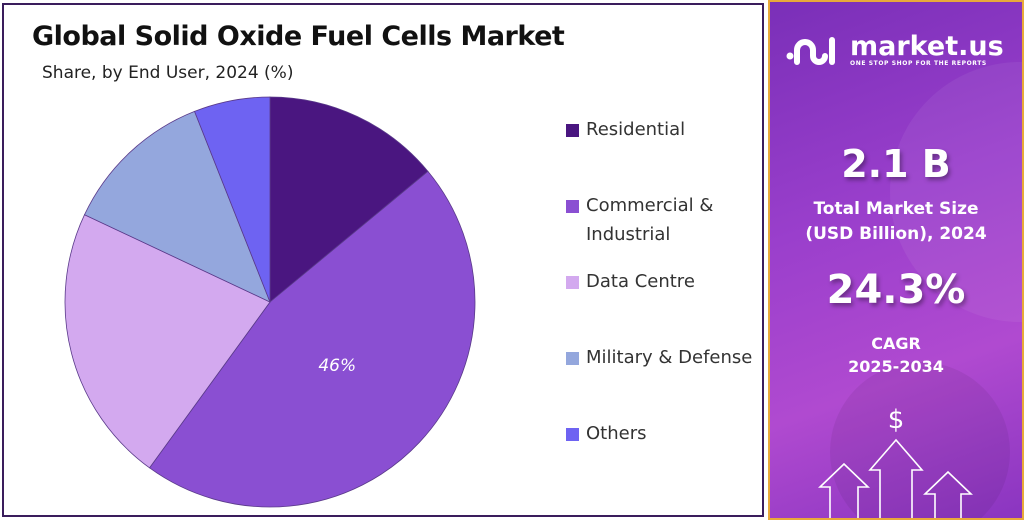 The height and width of the screenshot is (520, 1024). I want to click on brand-name: market.us, so click(927, 46).